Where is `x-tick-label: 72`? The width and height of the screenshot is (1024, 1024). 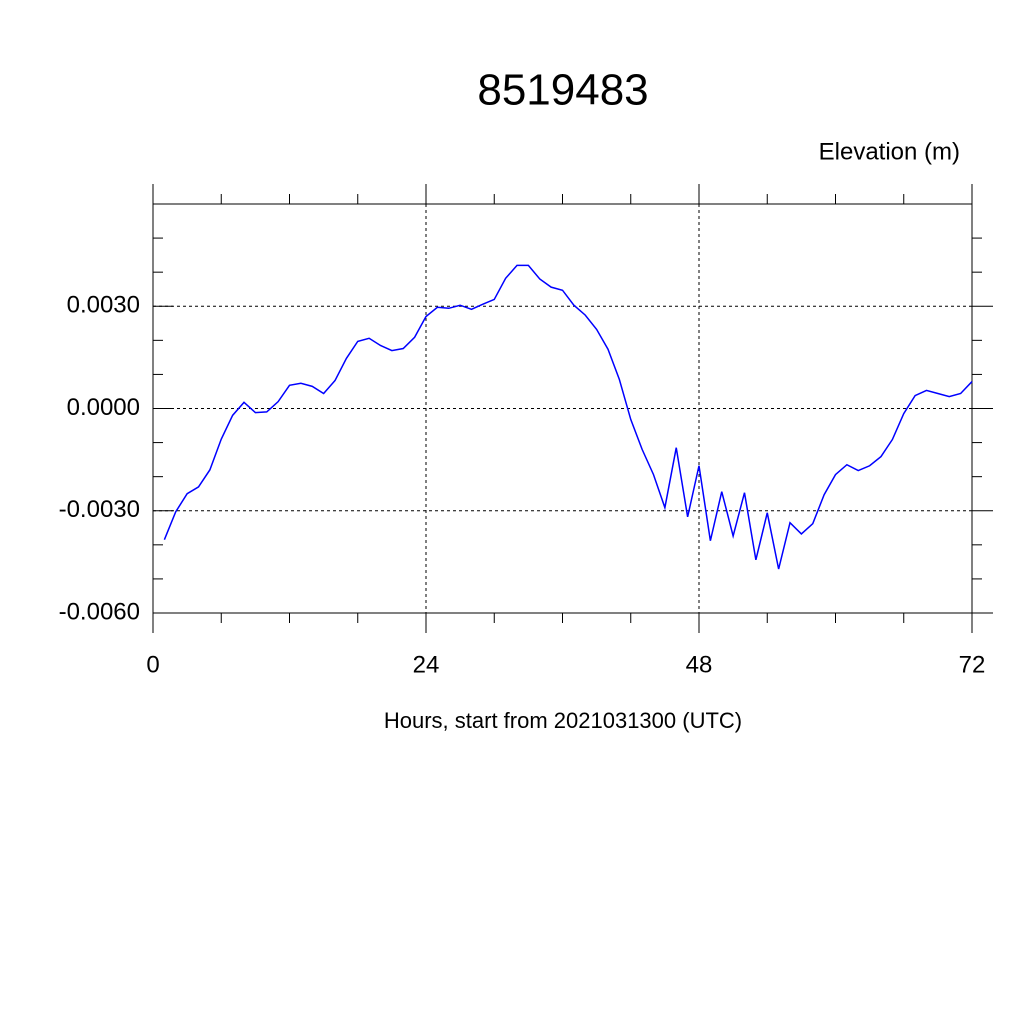 x-tick-label: 72 is located at coordinates (972, 664).